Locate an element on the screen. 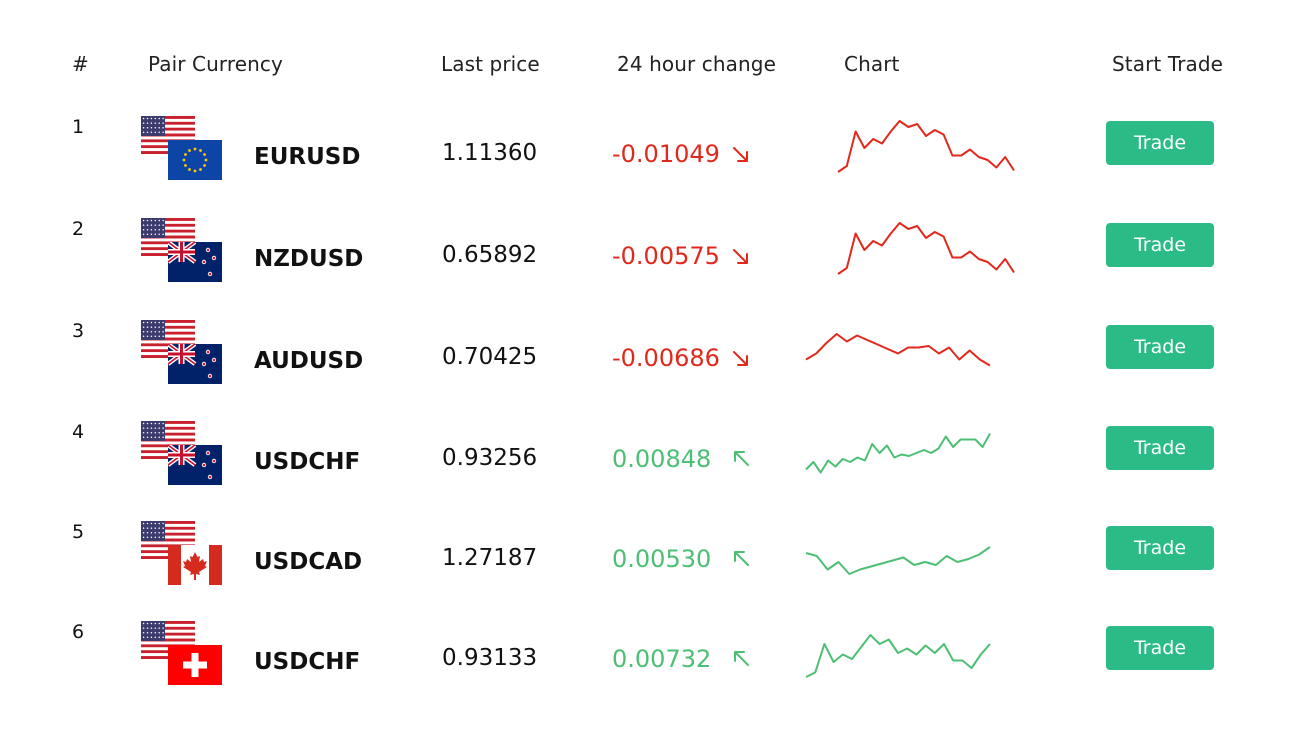 This screenshot has height=733, width=1296. last-price: 0.70425 is located at coordinates (490, 357).